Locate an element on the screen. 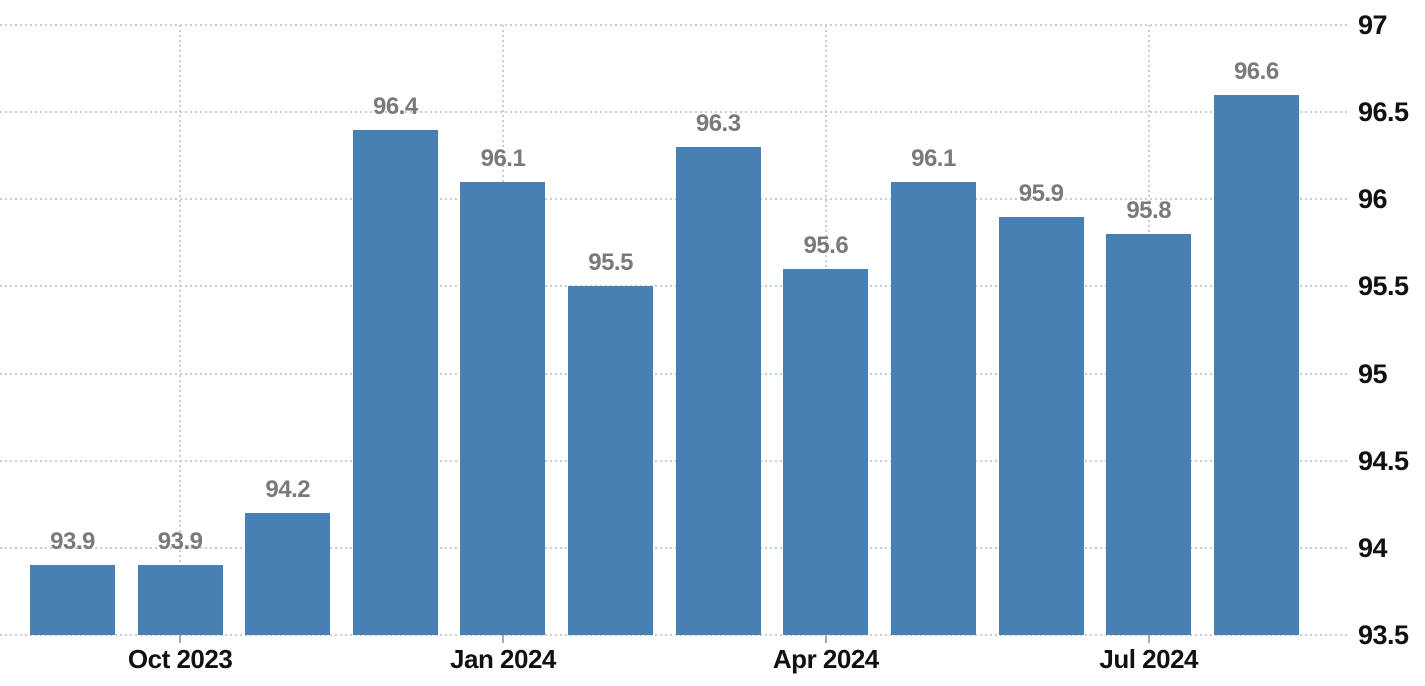  bar-value-label: 95.8 is located at coordinates (1149, 211).